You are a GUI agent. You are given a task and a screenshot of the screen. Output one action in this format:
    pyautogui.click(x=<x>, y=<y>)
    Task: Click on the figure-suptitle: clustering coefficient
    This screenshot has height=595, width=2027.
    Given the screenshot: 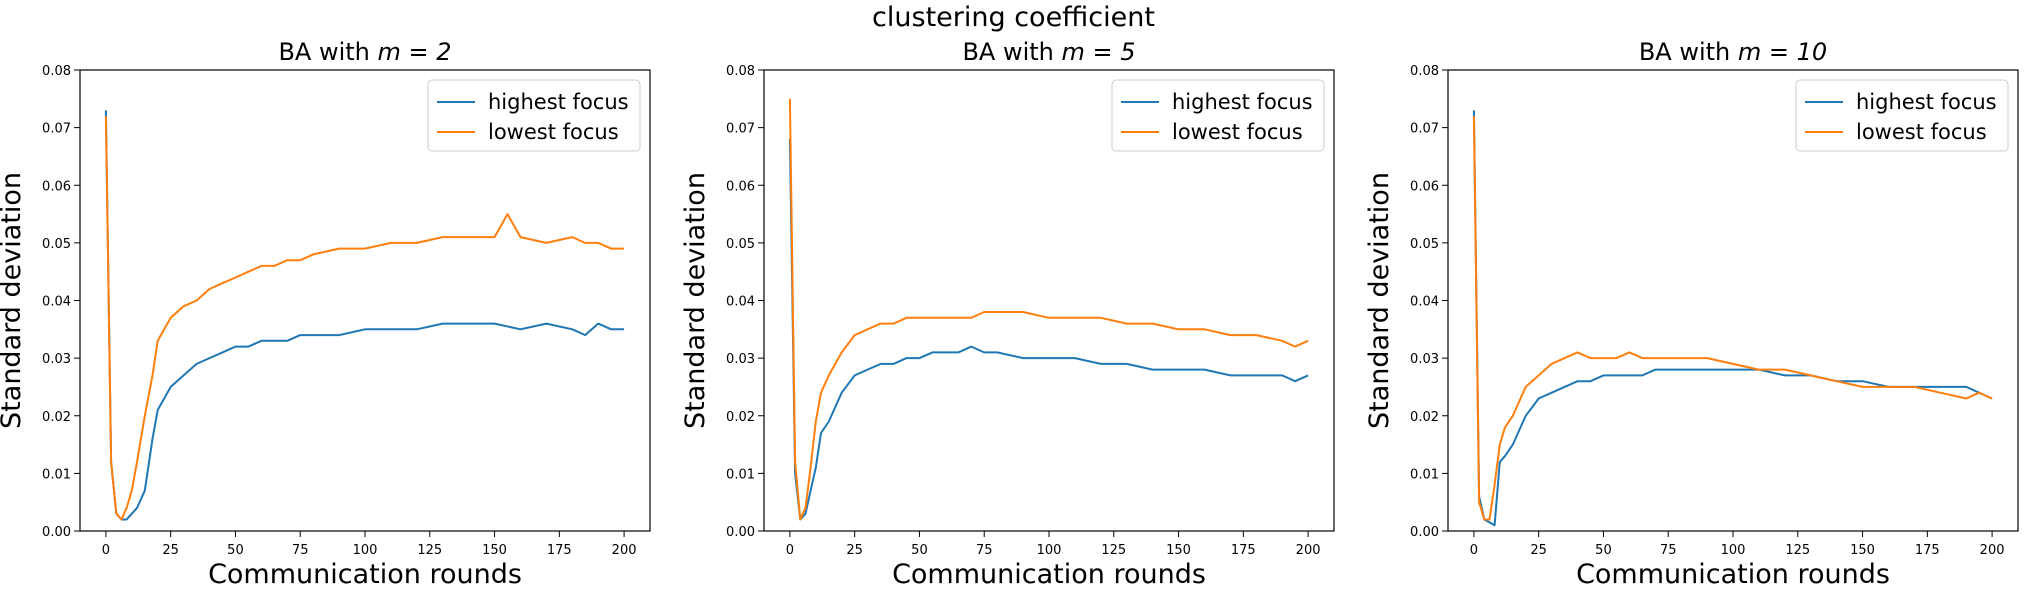 What is the action you would take?
    pyautogui.click(x=1013, y=17)
    